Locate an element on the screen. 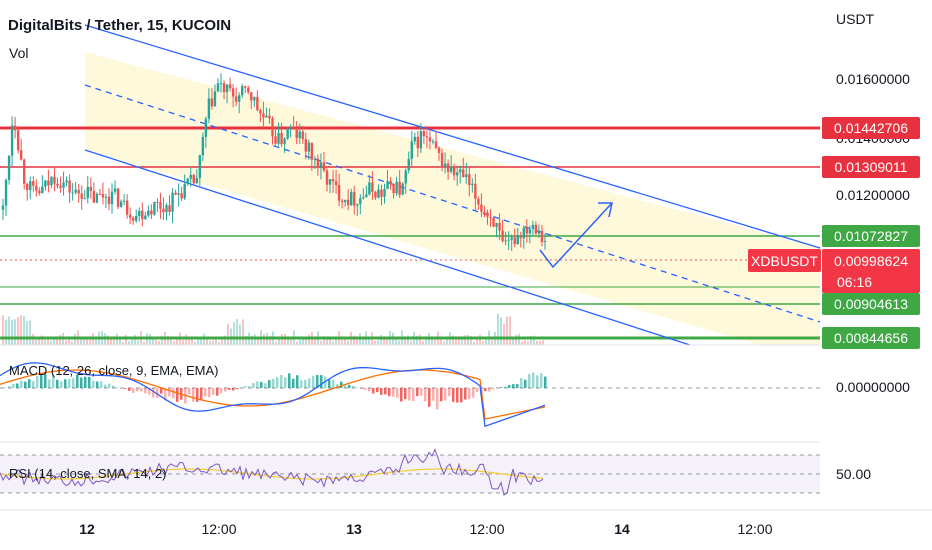  rsi-indicator-label: RSI (14, close, SMA, 14, 2) is located at coordinates (88, 473).